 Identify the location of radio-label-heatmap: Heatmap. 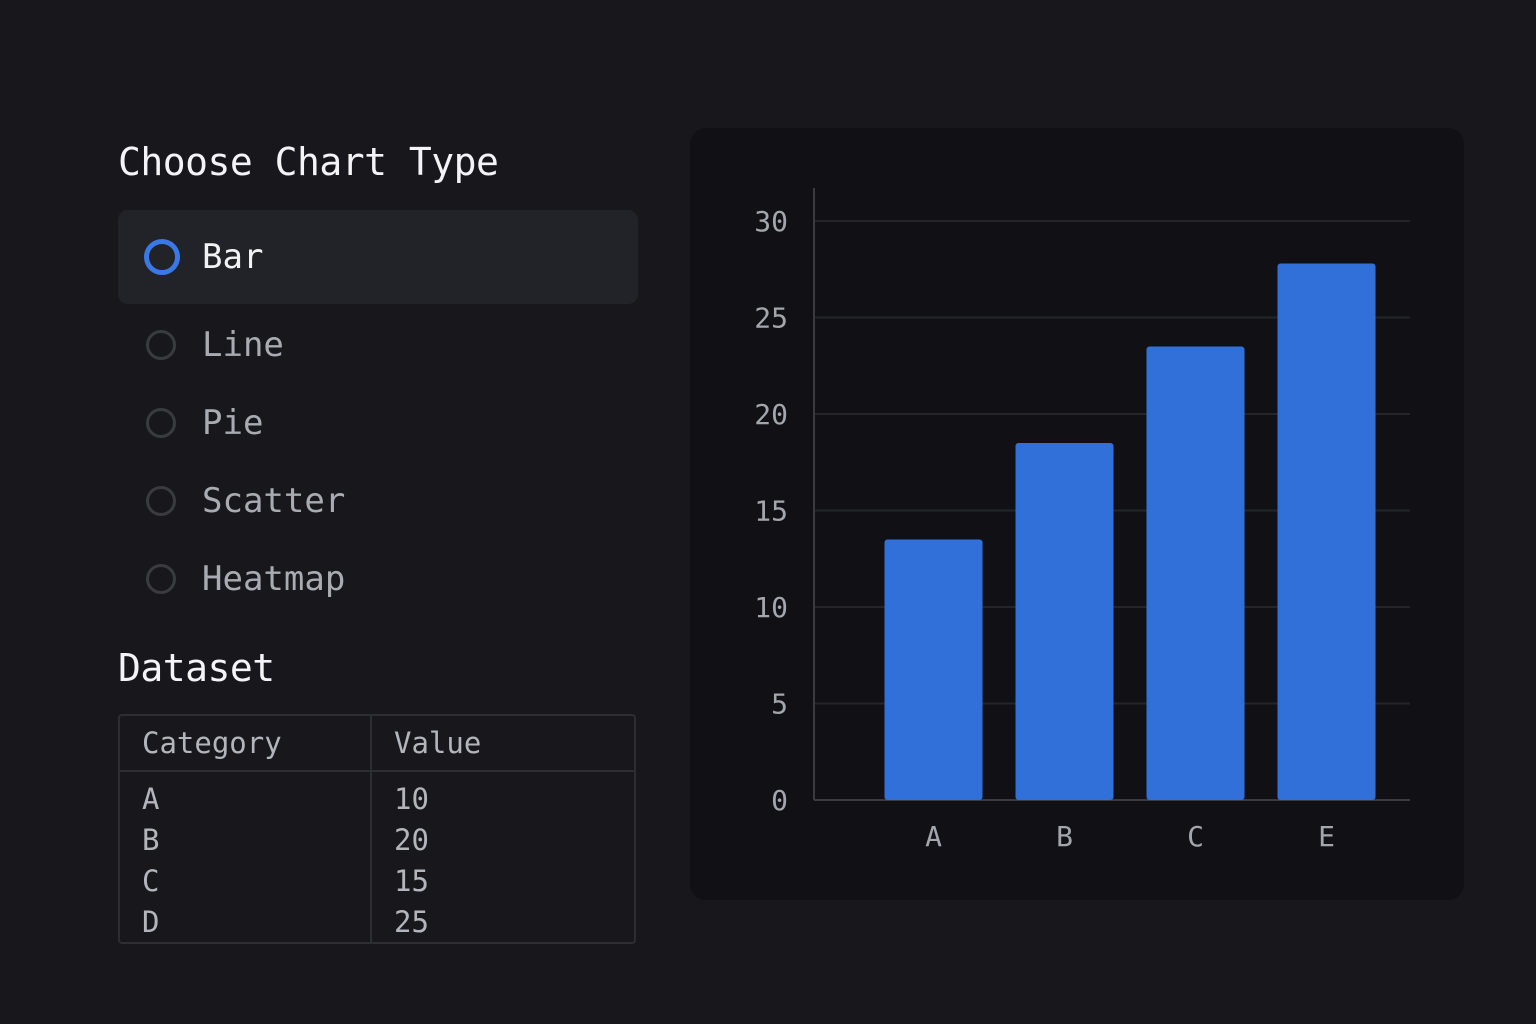
(274, 579).